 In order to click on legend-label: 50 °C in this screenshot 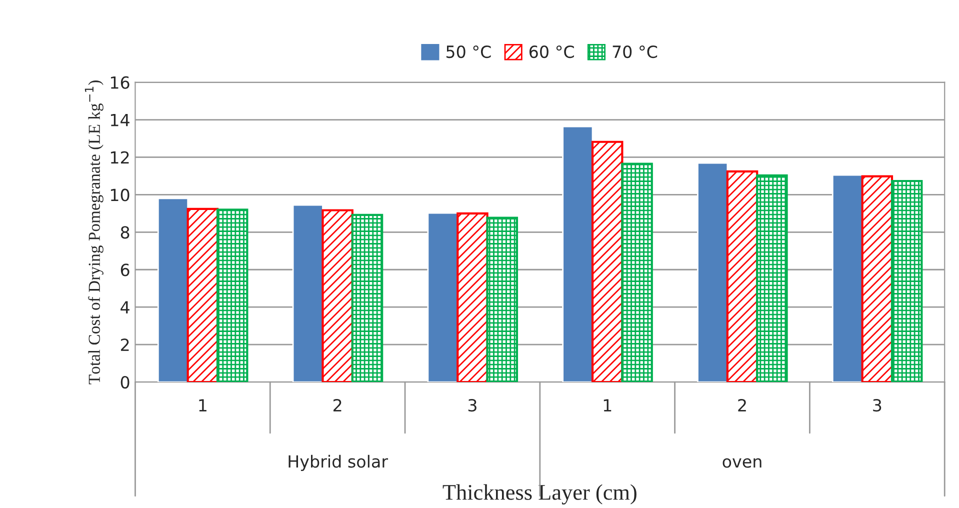, I will do `click(468, 51)`.